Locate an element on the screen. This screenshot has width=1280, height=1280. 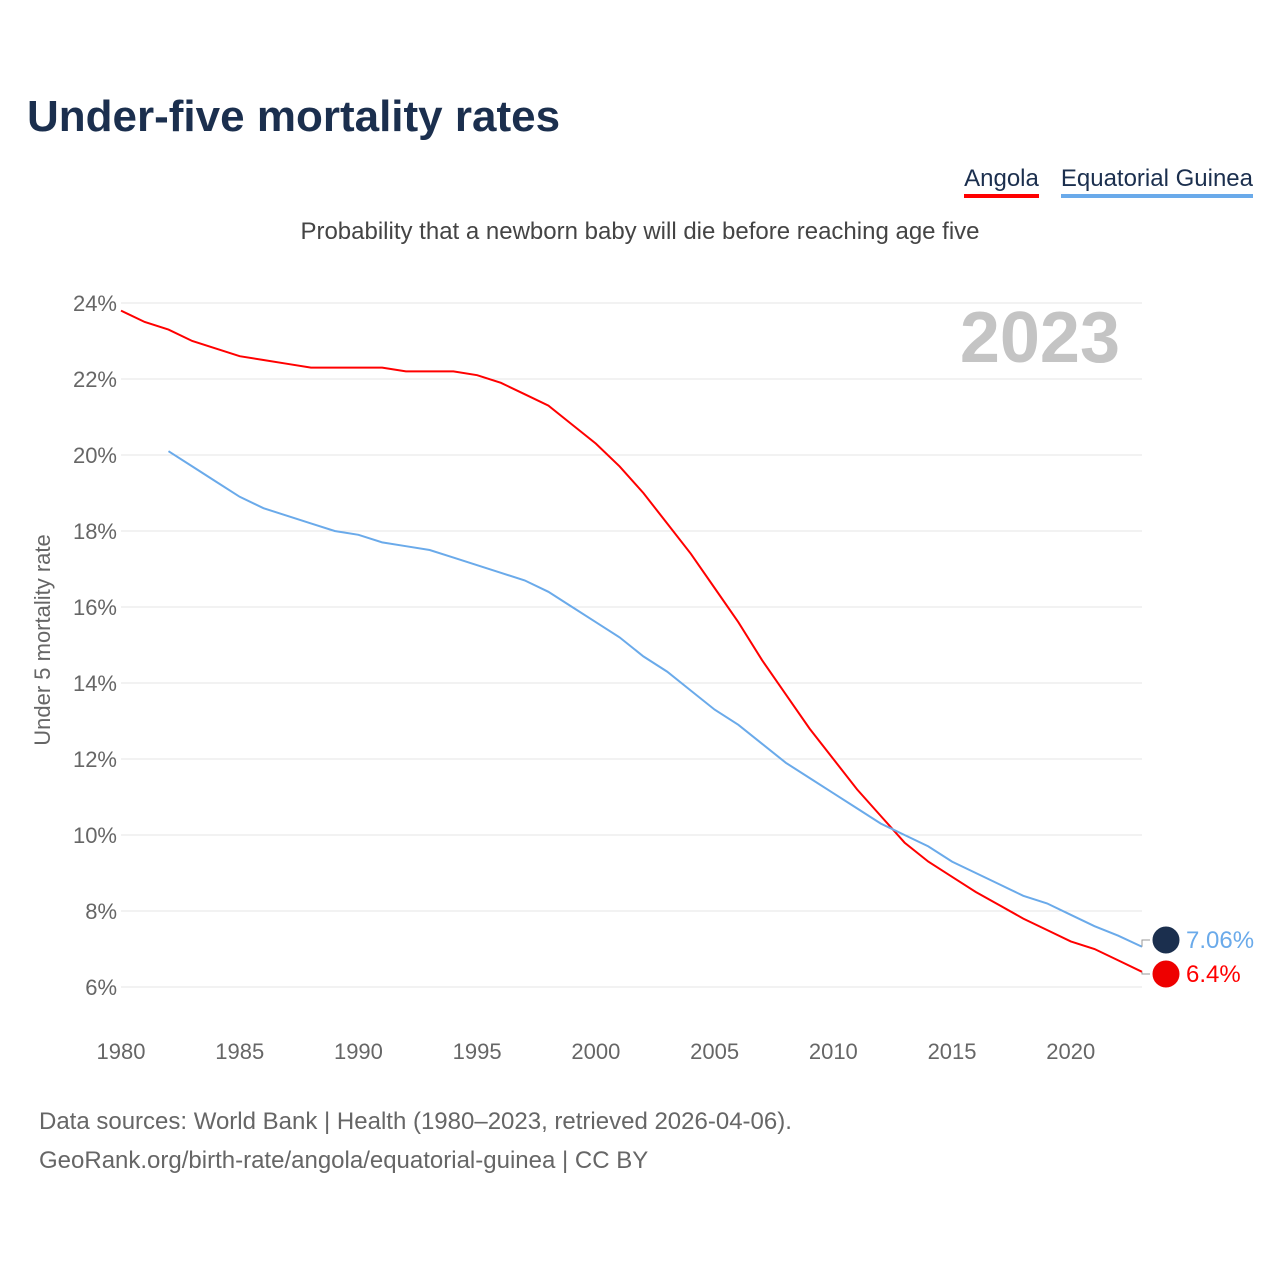
y-tick-label: 16% is located at coordinates (95, 607).